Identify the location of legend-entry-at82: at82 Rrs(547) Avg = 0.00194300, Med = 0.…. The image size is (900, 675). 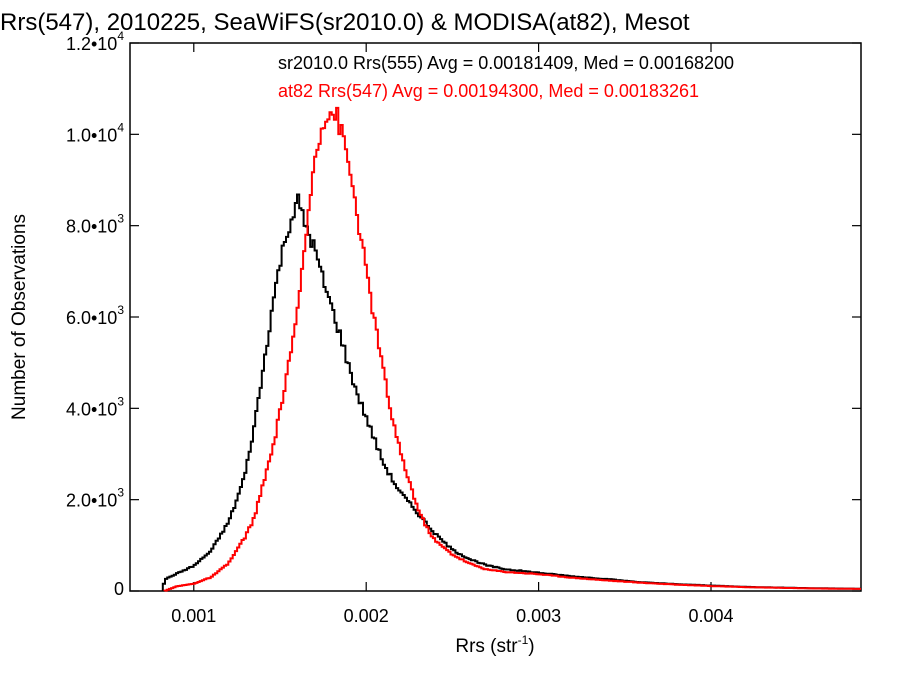
(488, 91).